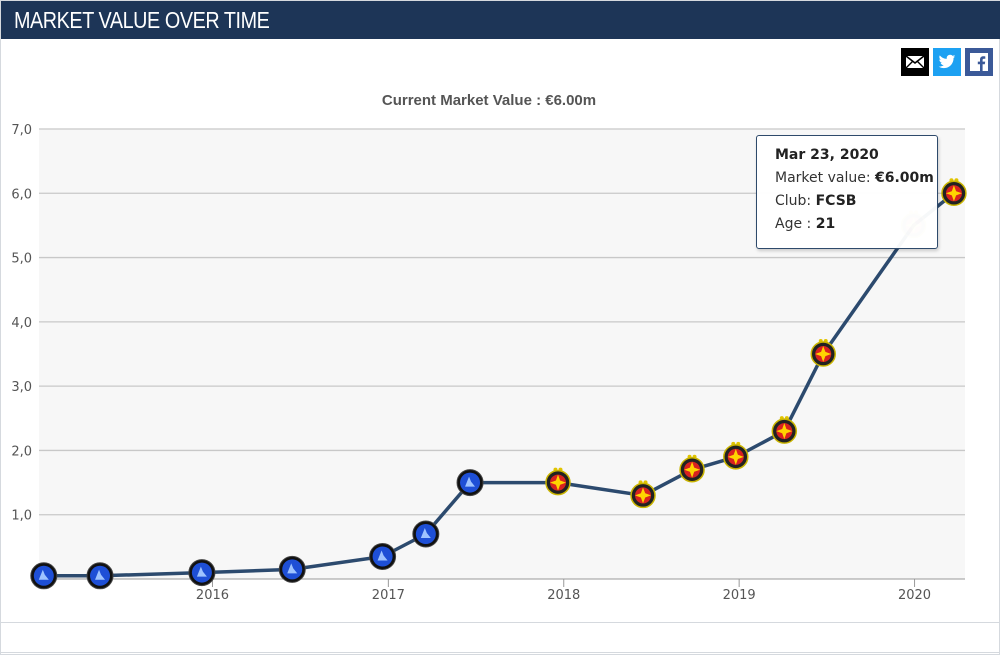 The height and width of the screenshot is (655, 1000). Describe the element at coordinates (21, 387) in the screenshot. I see `y-tick-label: 3,0` at that location.